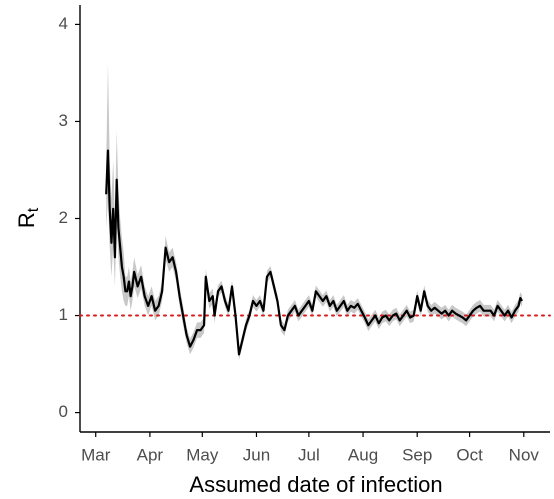 The image size is (554, 499). What do you see at coordinates (202, 454) in the screenshot?
I see `x-tick-label: May` at bounding box center [202, 454].